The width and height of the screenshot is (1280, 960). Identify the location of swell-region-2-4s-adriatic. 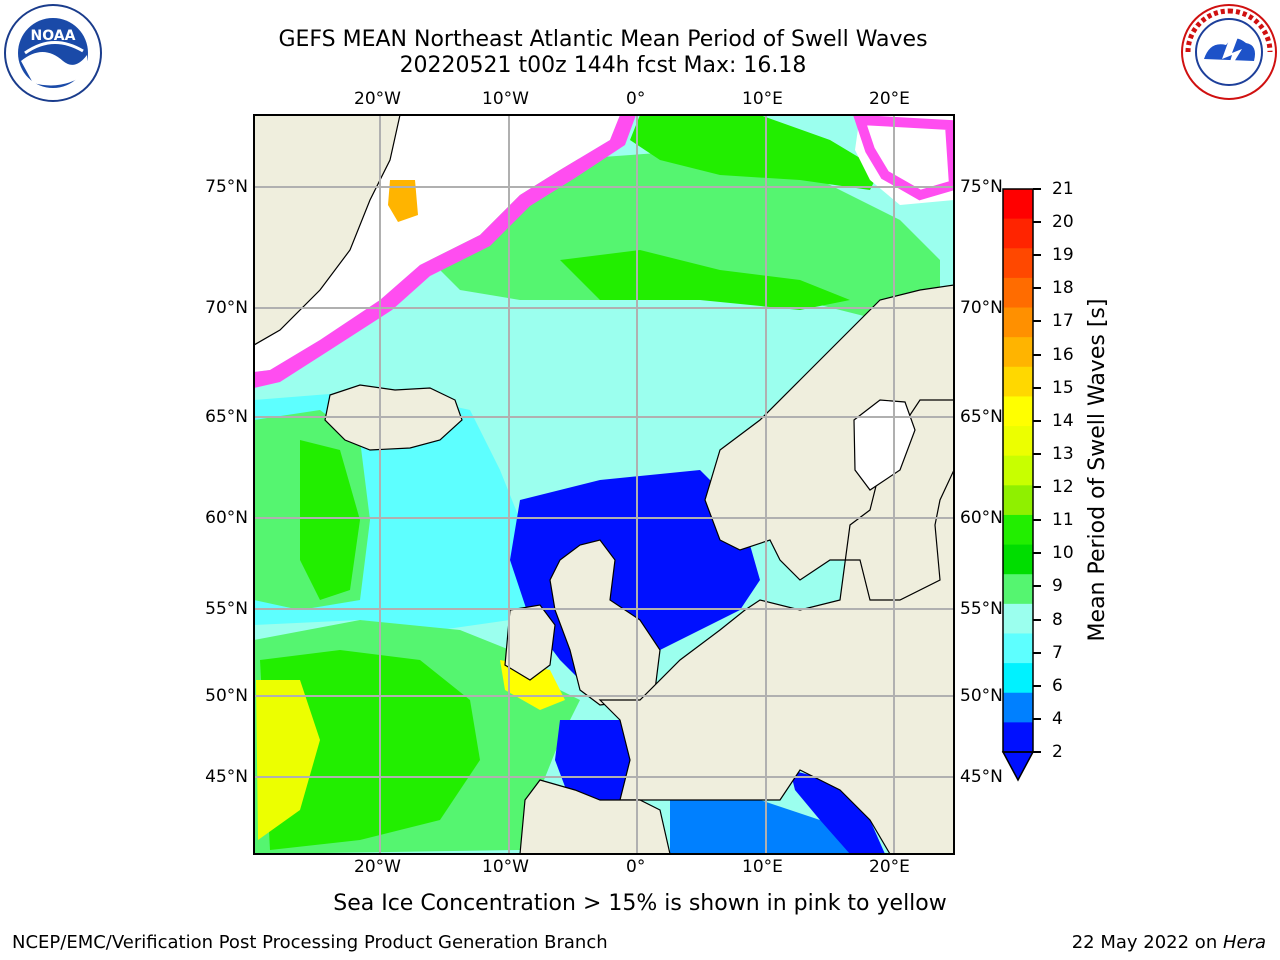
(837, 812).